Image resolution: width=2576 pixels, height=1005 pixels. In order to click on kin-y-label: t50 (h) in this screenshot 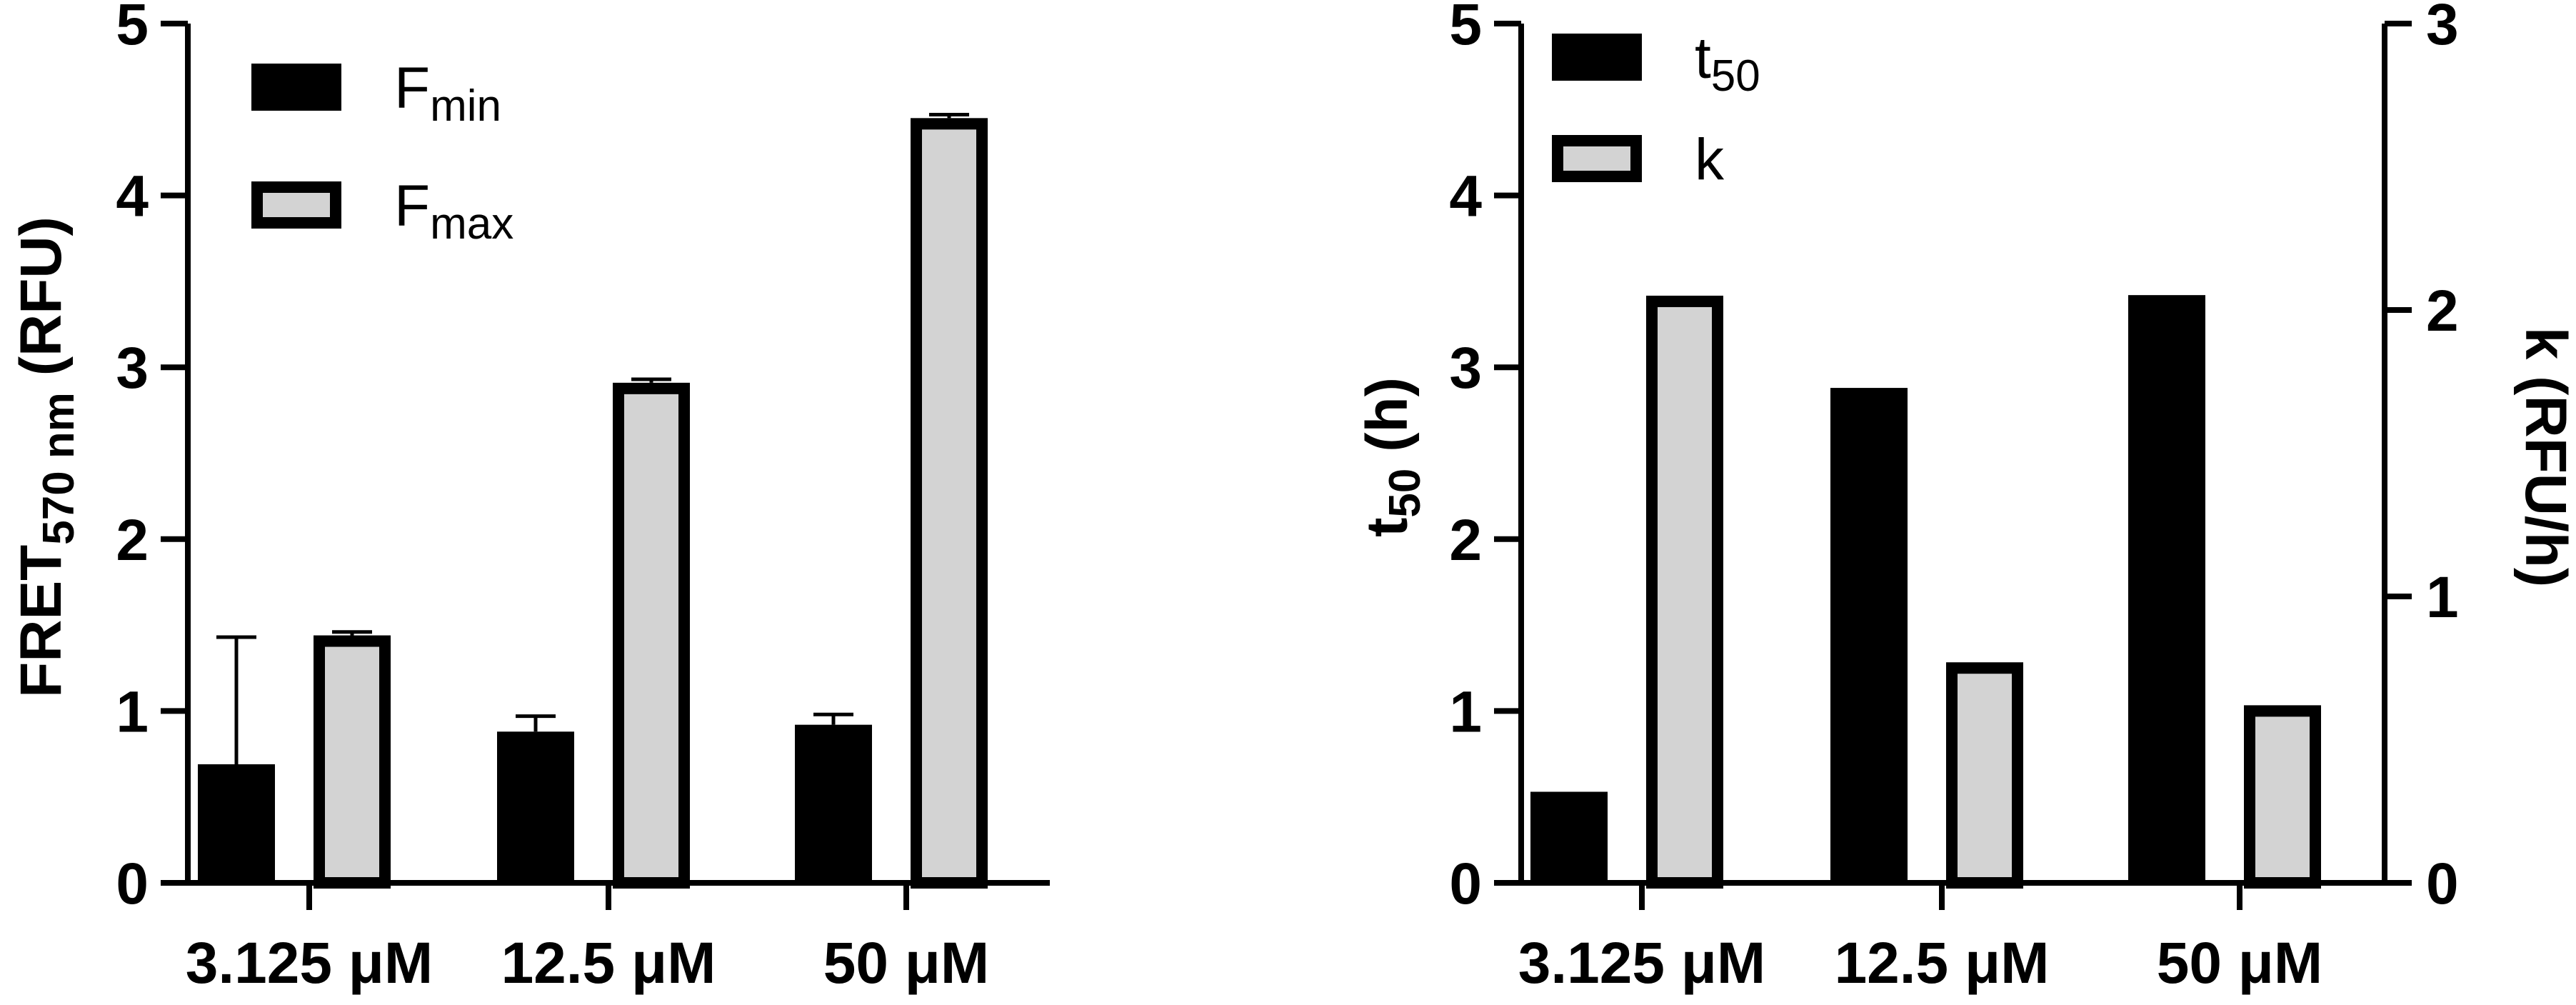, I will do `click(1392, 457)`.